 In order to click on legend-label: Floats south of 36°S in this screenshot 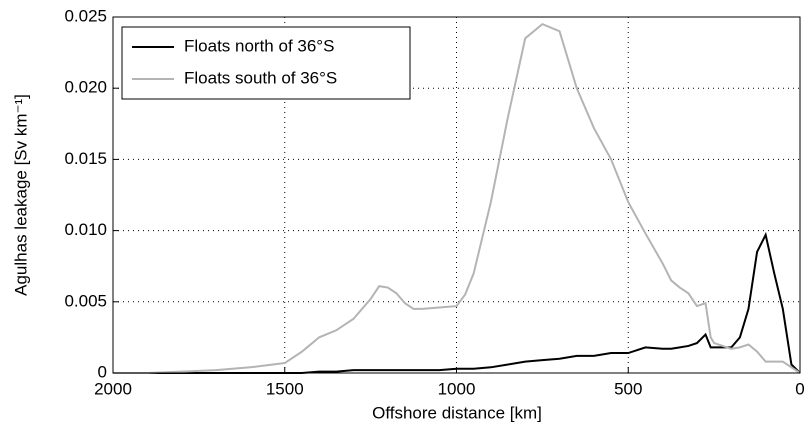, I will do `click(260, 77)`.